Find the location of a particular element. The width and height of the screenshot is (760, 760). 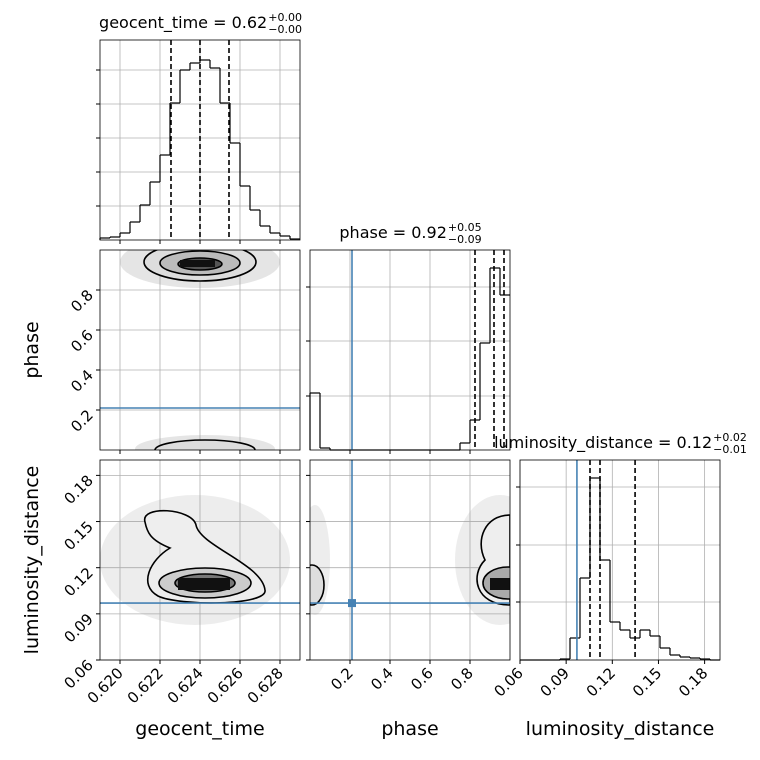

x-tick-label: 0.15 is located at coordinates (647, 682).